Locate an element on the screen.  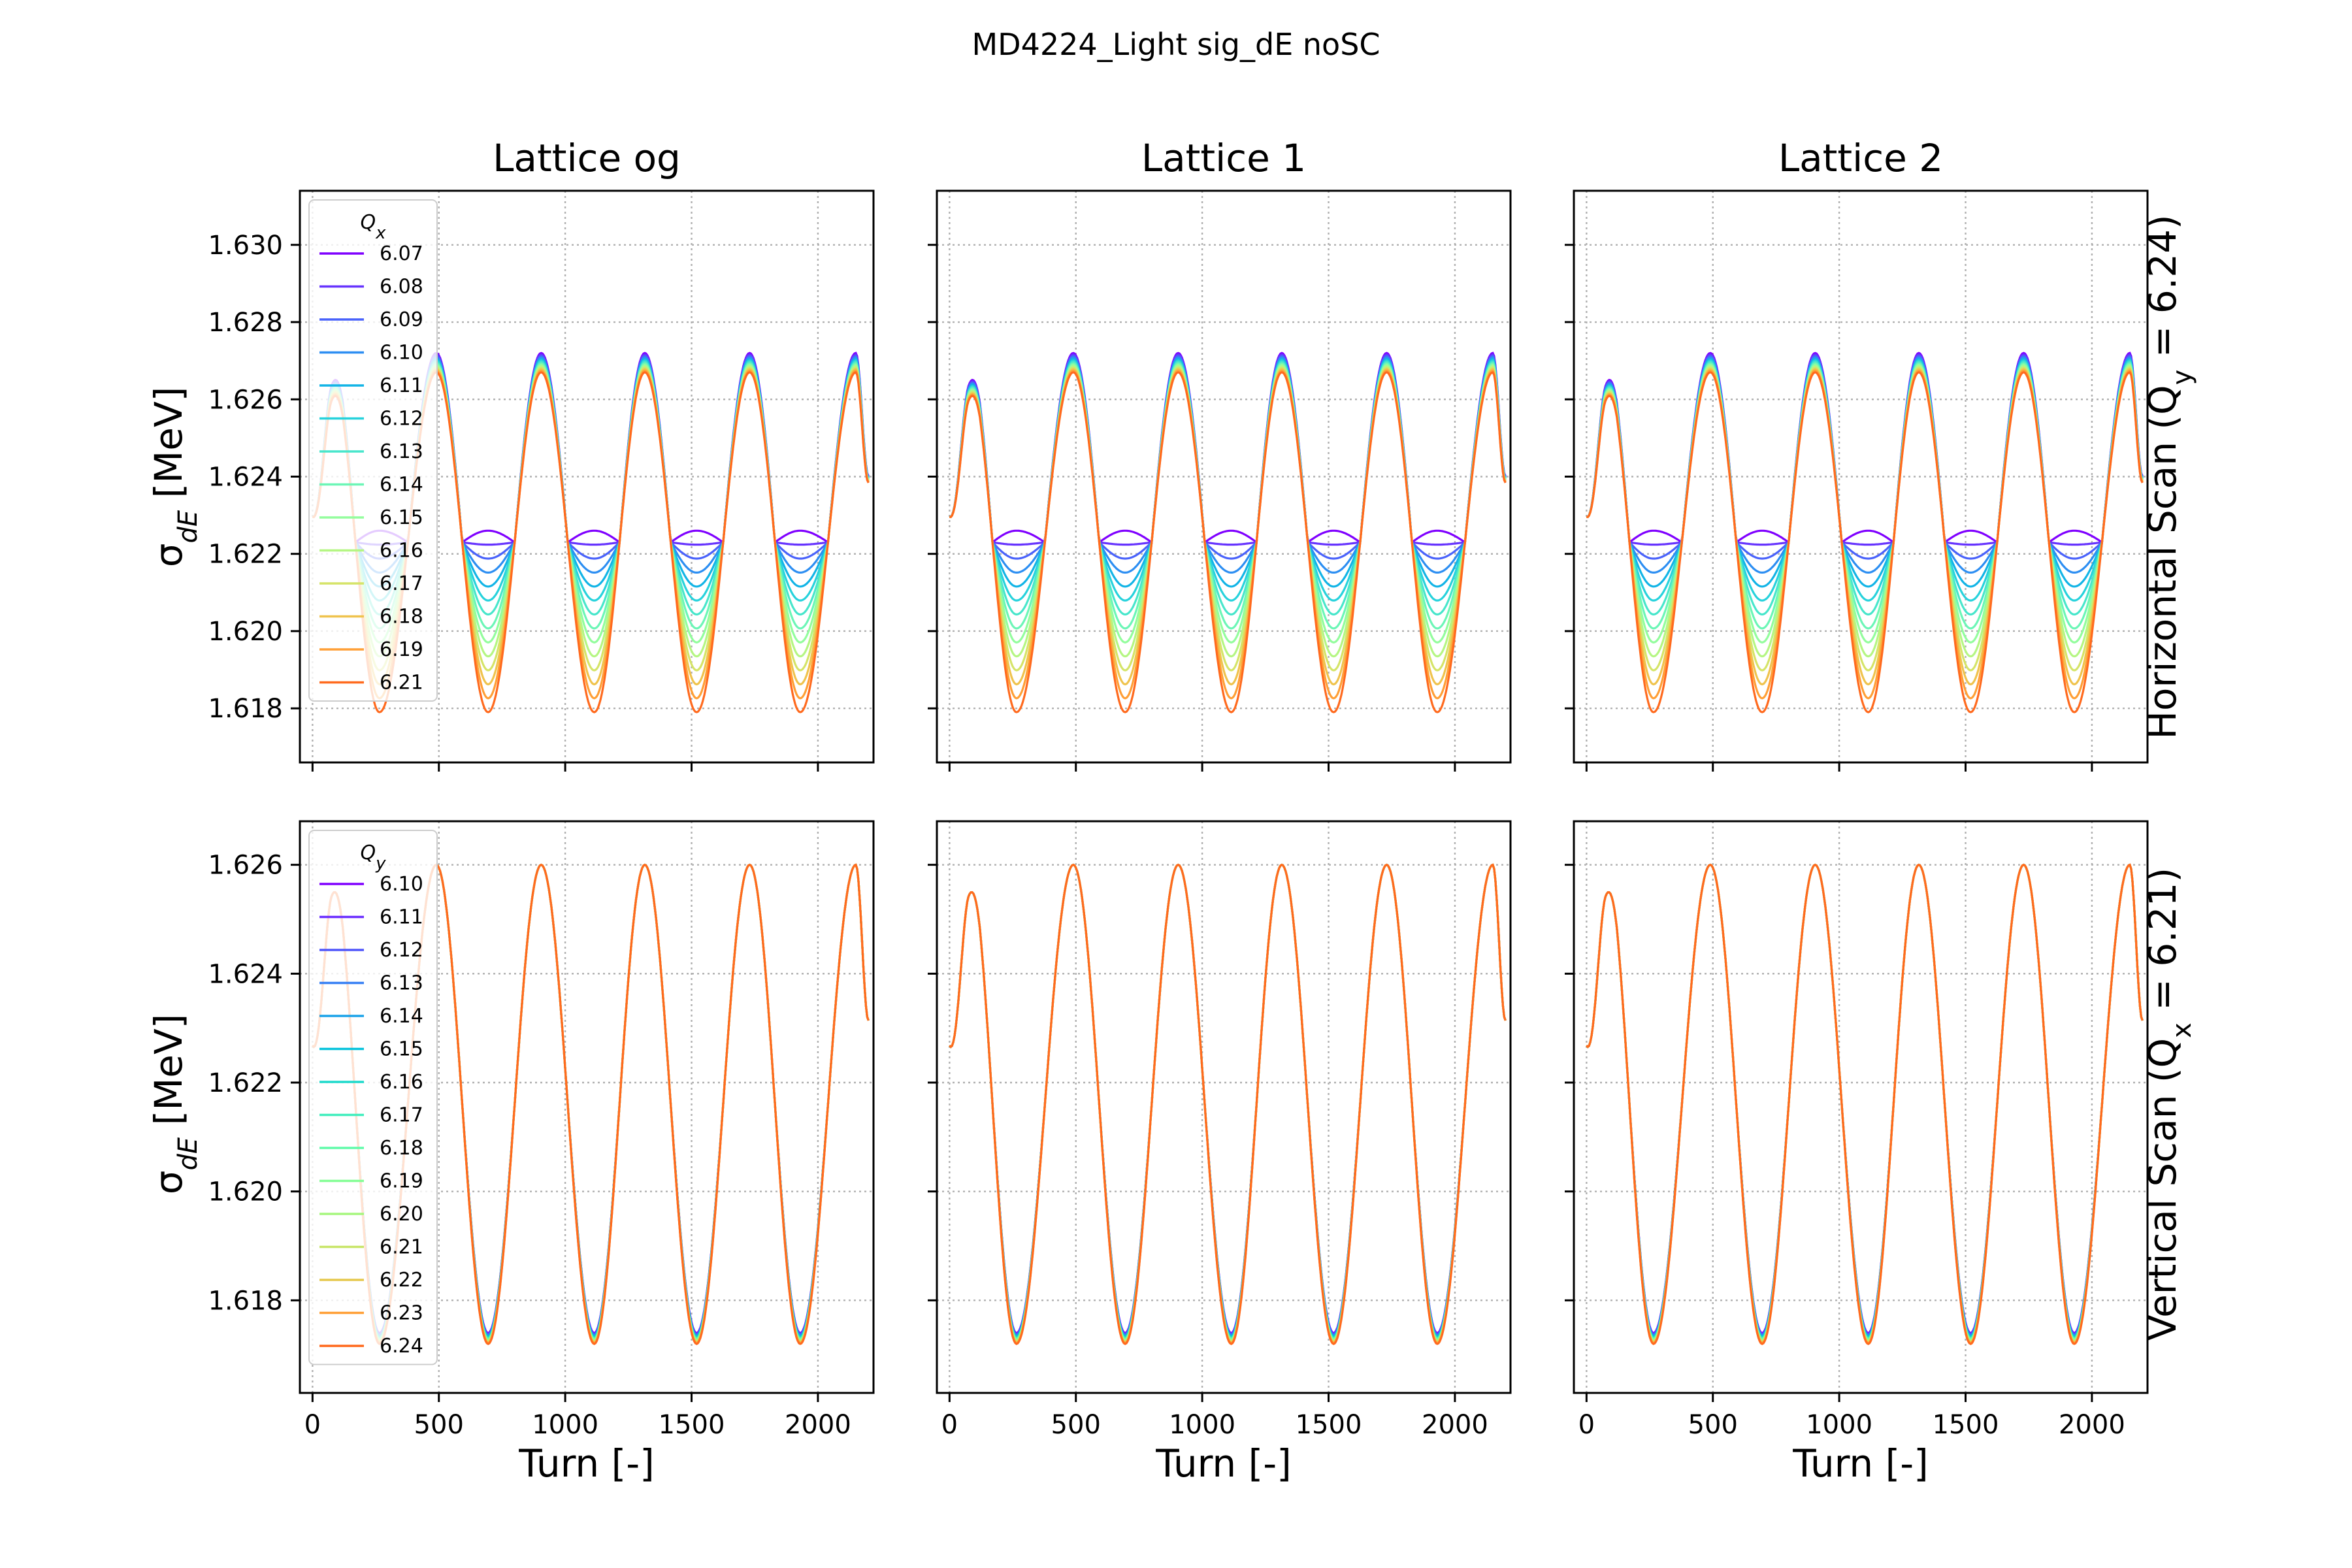
column-title-lattice-og: Lattice og is located at coordinates (587, 158).